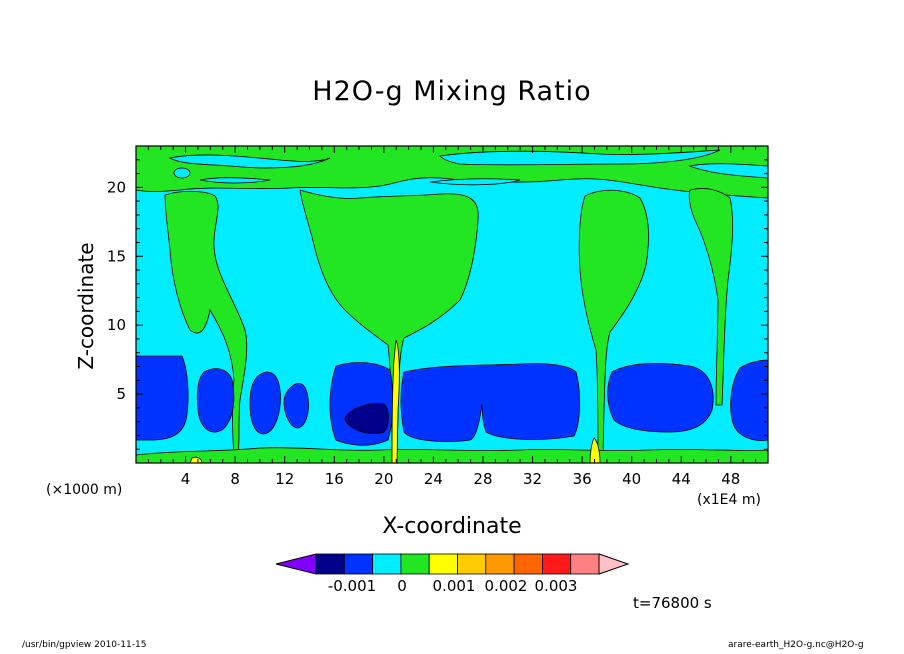 The height and width of the screenshot is (654, 904). Describe the element at coordinates (116, 187) in the screenshot. I see `y-tick-label: 20` at that location.